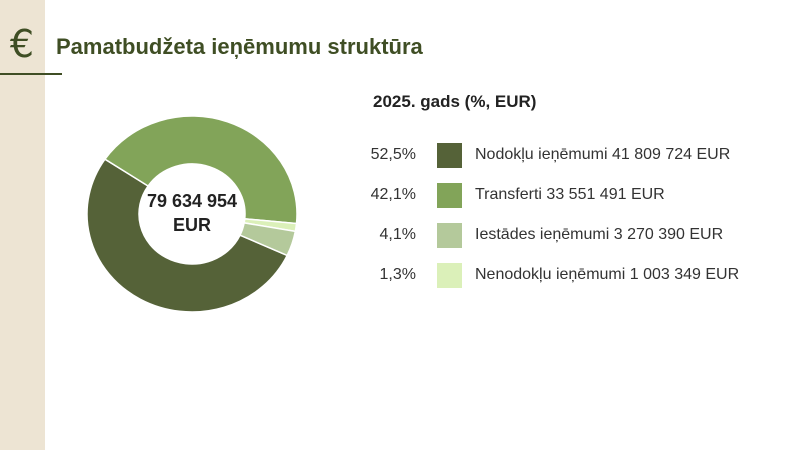 The image size is (800, 450). I want to click on slice-nodoklu, so click(187, 235).